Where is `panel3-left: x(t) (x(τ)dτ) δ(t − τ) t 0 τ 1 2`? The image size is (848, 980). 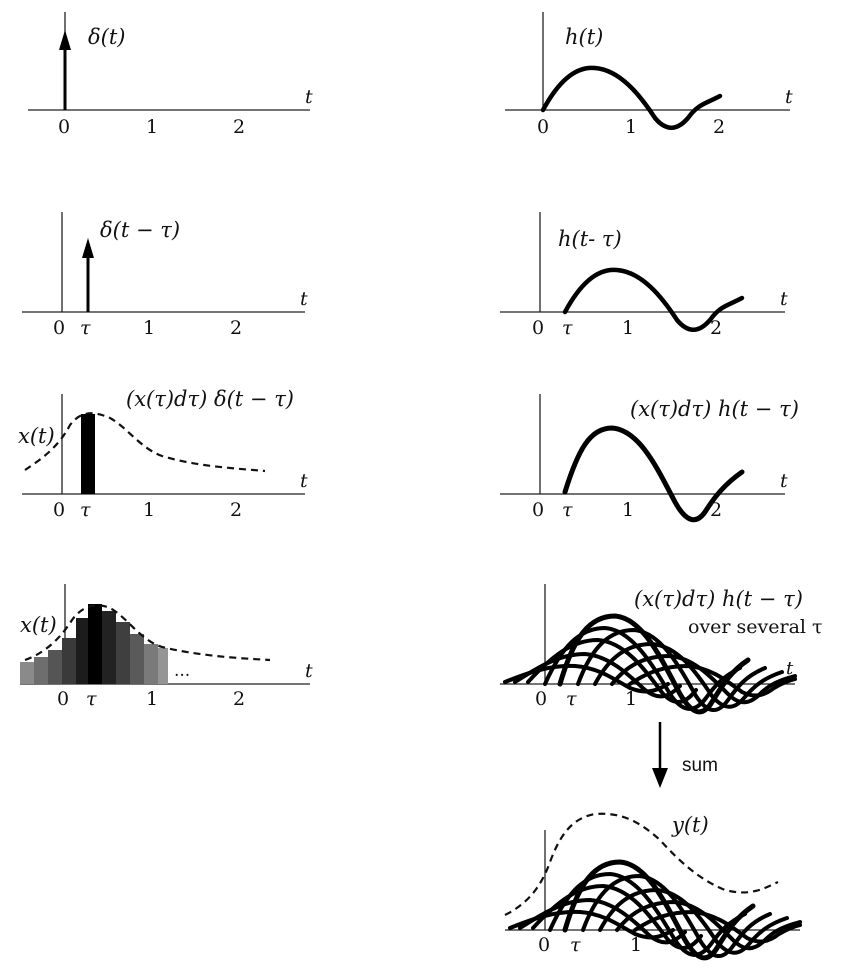 panel3-left: x(t) (x(τ)dτ) δ(t − τ) t 0 τ 1 2 is located at coordinates (163, 454).